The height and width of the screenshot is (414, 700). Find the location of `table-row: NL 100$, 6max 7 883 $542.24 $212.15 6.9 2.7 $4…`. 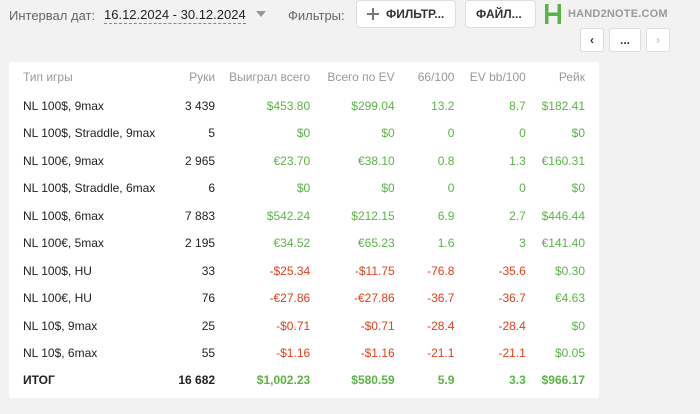

table-row: NL 100$, 6max 7 883 $542.24 $212.15 6.9 2.7 $4… is located at coordinates (304, 216).